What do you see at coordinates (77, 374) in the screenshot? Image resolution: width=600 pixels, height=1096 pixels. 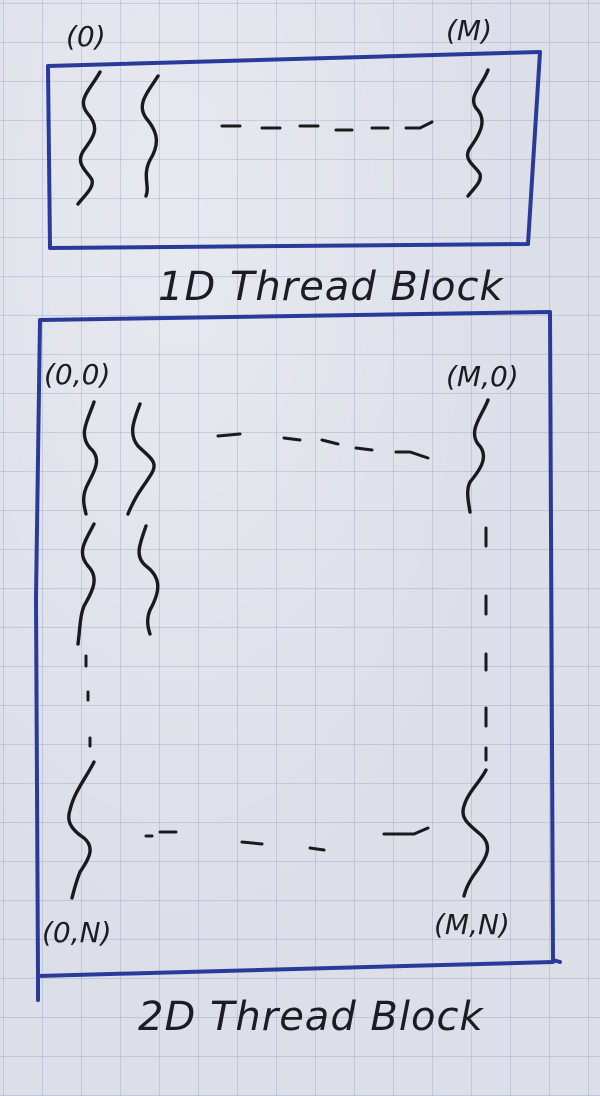 I see `block-2d-label-top-left: (0,0)` at bounding box center [77, 374].